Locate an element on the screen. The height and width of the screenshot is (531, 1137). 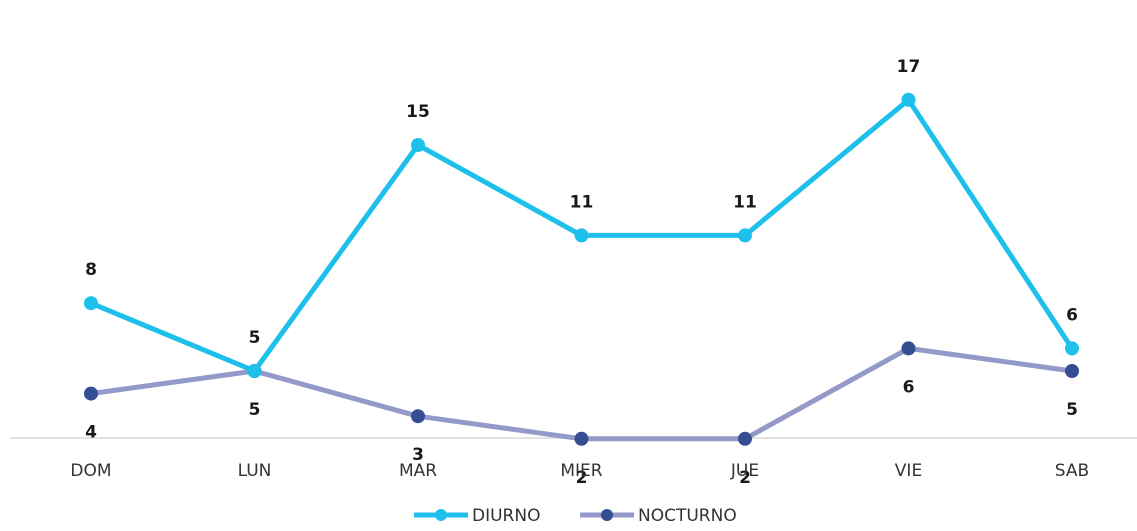
x-tick-label-mar: MAR is located at coordinates (418, 471).